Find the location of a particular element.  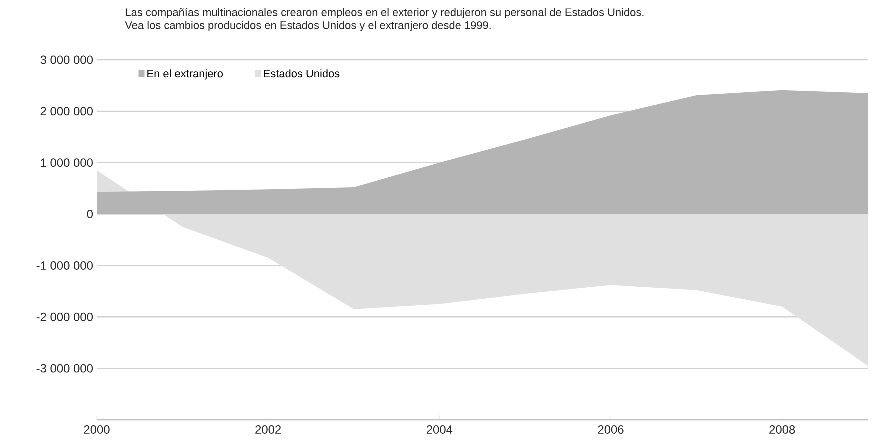

legend-label: En el extranjero is located at coordinates (185, 75).